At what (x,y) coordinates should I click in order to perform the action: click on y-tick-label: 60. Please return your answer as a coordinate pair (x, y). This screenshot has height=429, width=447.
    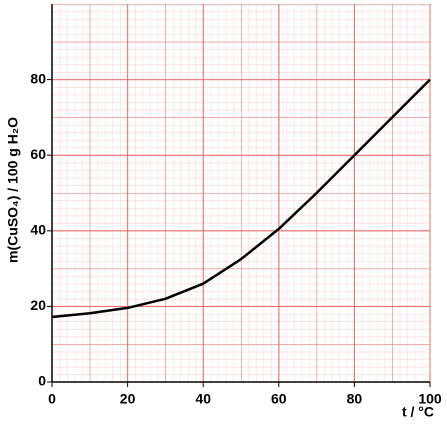
    Looking at the image, I should click on (38, 154).